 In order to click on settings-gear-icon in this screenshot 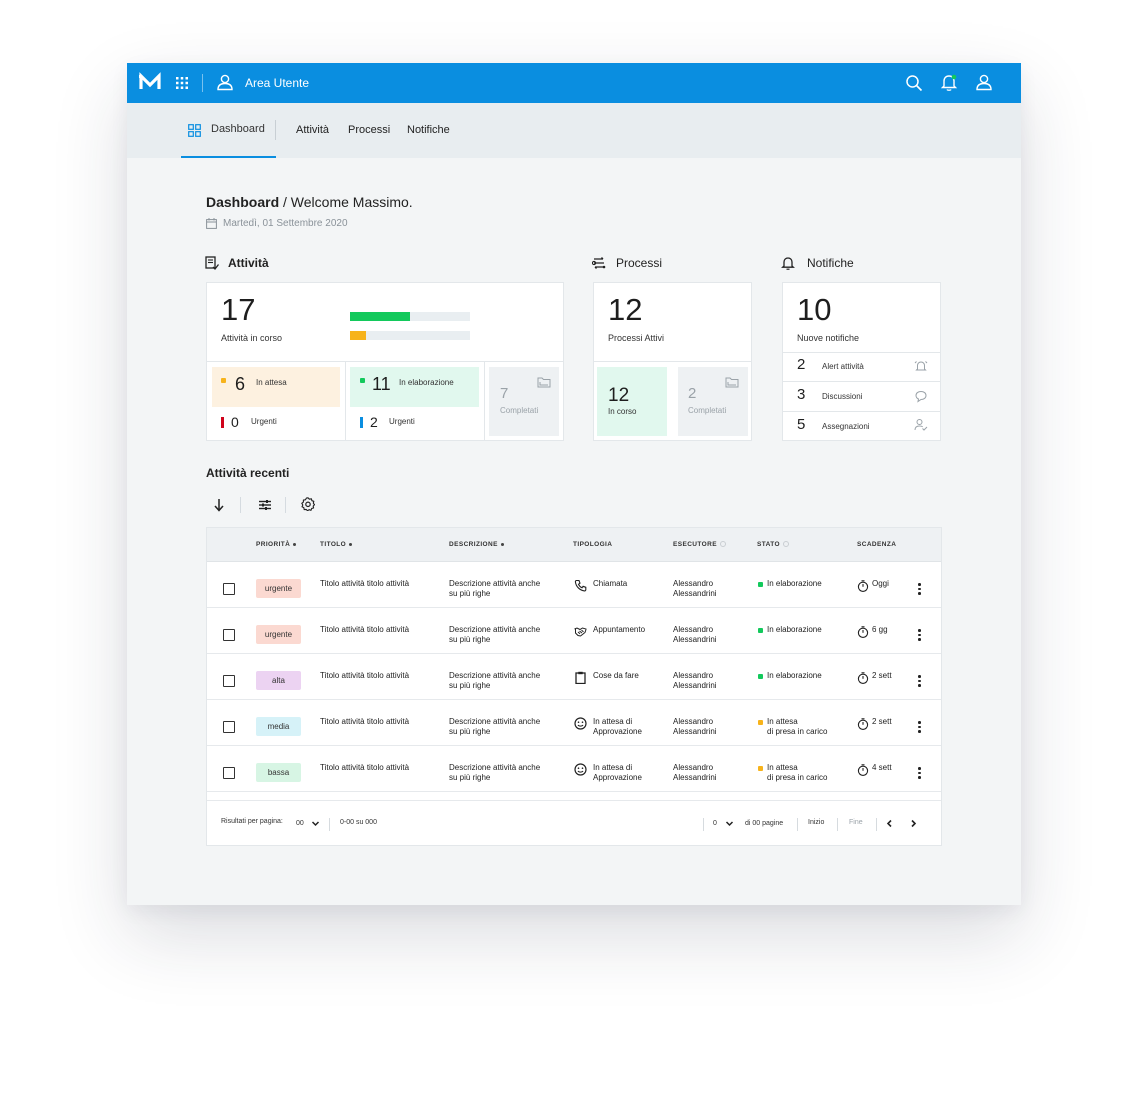, I will do `click(308, 504)`.